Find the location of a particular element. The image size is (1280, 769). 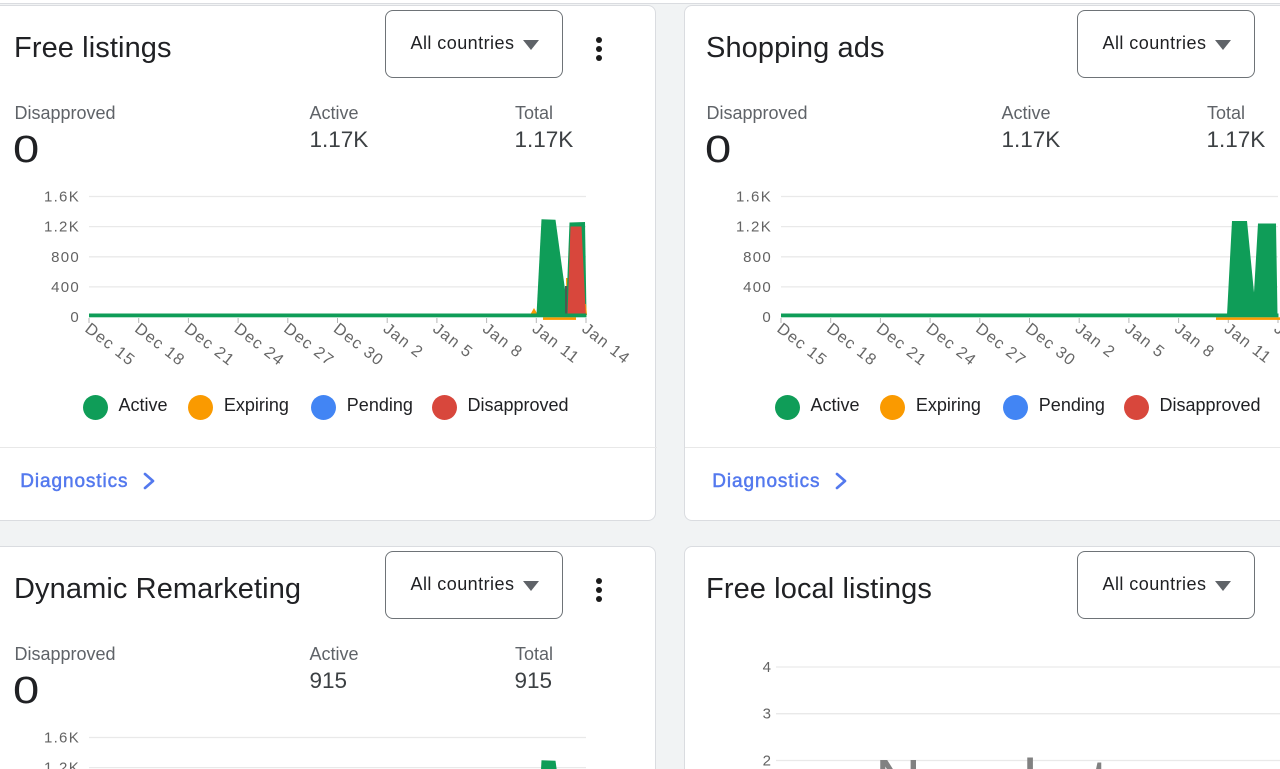

svg-text: 3 is located at coordinates (767, 714).